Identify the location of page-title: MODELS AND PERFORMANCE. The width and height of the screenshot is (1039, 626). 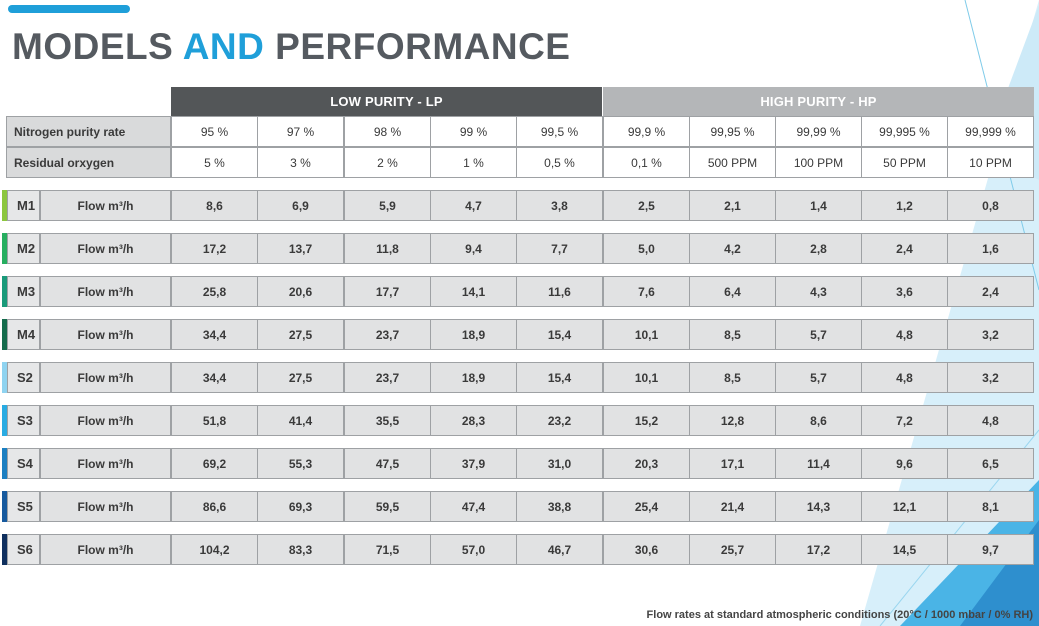
(291, 47).